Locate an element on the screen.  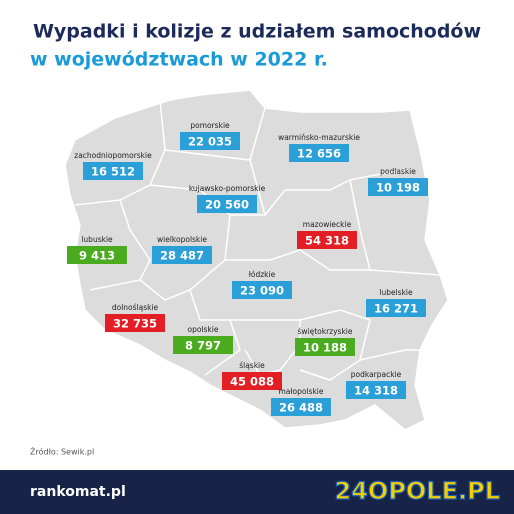
region-name: podkarpackie is located at coordinates (376, 374).